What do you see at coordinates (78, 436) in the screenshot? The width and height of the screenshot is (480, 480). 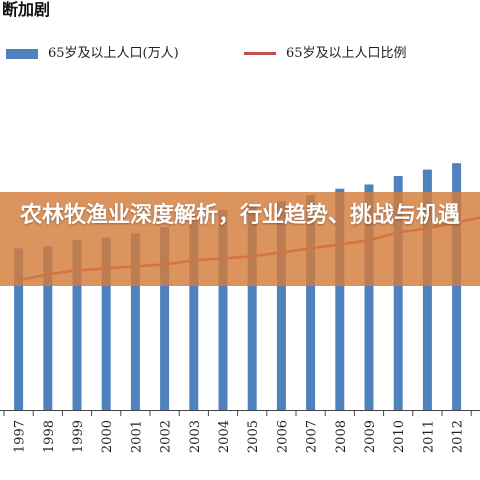 I see `x-tick-label: 1999` at bounding box center [78, 436].